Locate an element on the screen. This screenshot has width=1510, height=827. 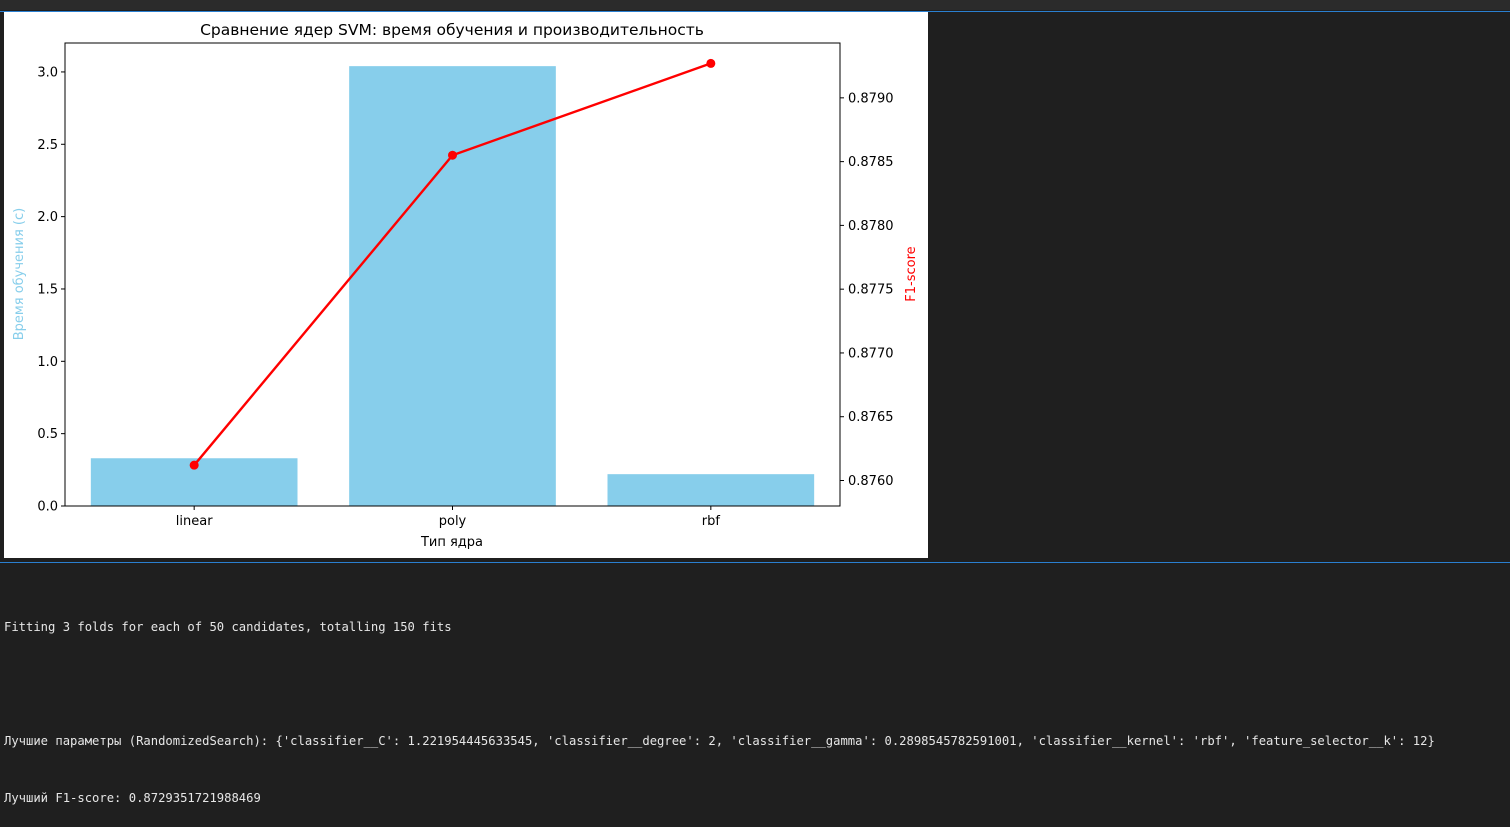
editor-top-bar is located at coordinates (755, 5).